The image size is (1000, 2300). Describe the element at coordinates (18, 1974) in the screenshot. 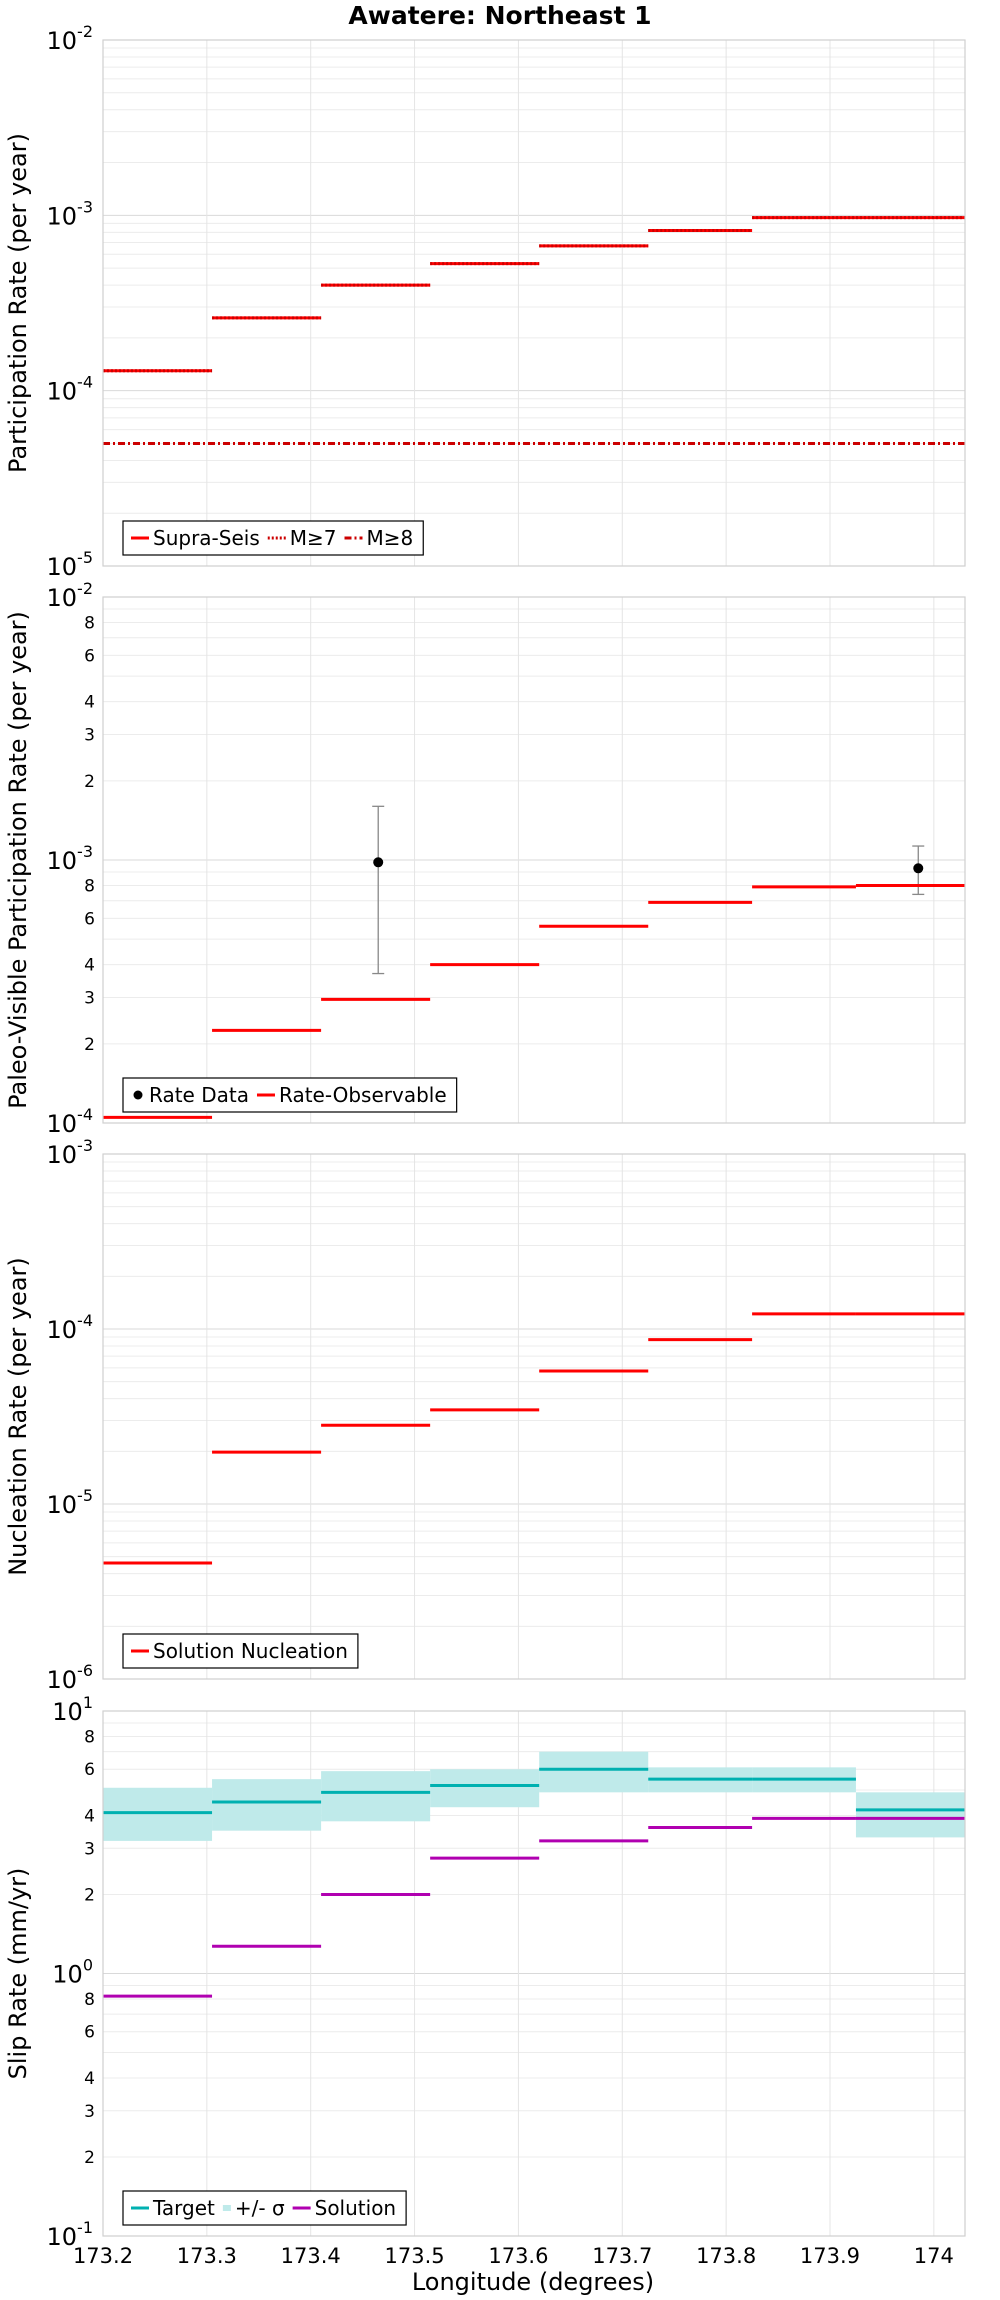

I see `y-axis-label: Slip Rate (mm/yr)` at that location.